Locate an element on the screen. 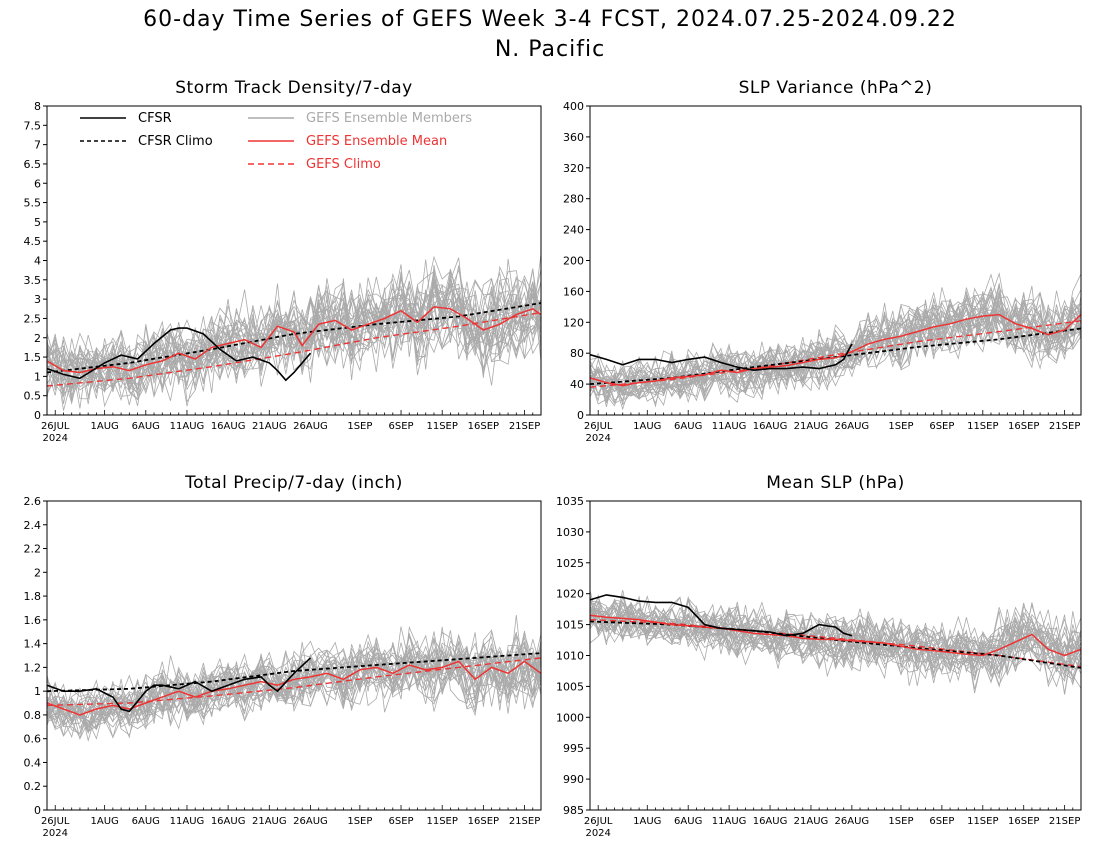 The image size is (1100, 850). x-tick-label: 11SEP is located at coordinates (441, 426).